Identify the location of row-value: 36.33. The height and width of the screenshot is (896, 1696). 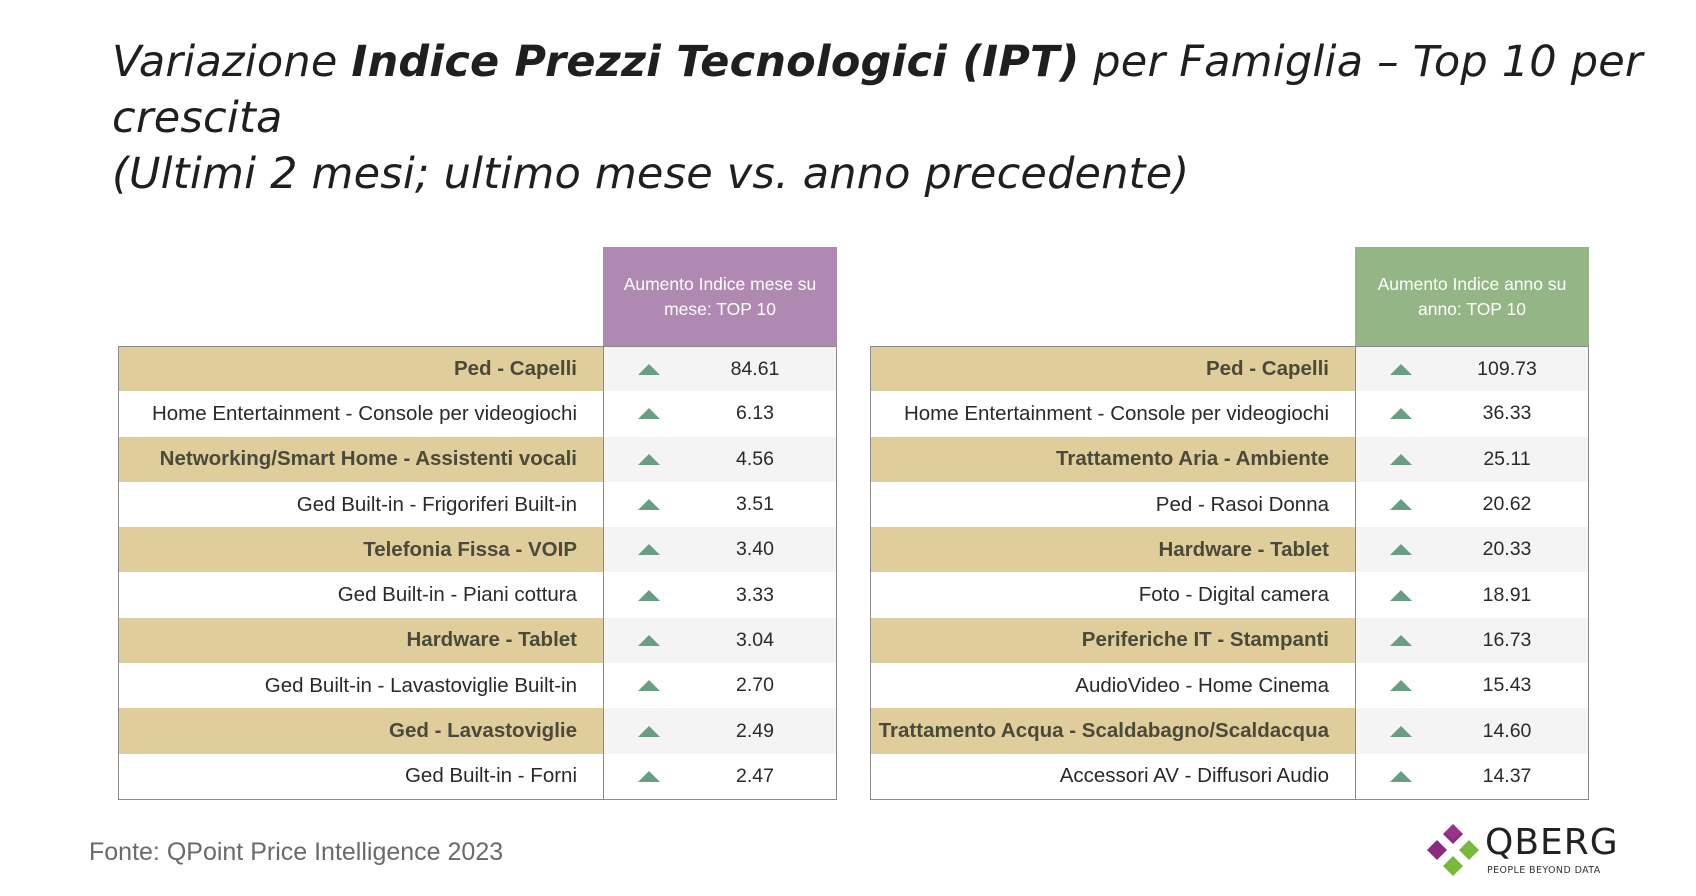
(1507, 413).